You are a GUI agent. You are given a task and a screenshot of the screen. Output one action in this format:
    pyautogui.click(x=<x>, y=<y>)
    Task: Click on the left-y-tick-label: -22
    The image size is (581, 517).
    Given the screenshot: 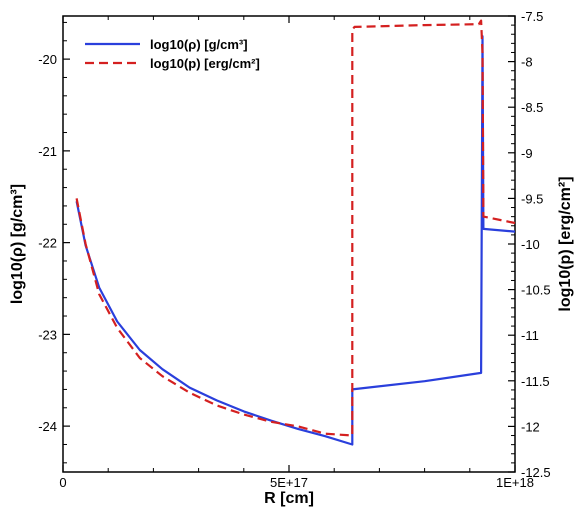 What is the action you would take?
    pyautogui.click(x=47, y=243)
    